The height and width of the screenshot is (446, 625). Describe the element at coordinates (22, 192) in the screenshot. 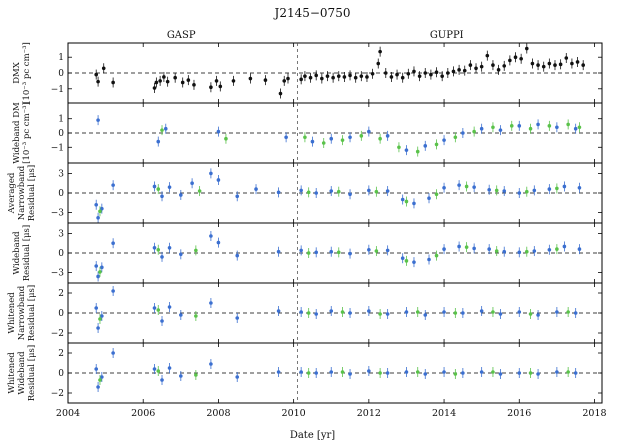

I see `y-axis-label: Narrowband` at that location.